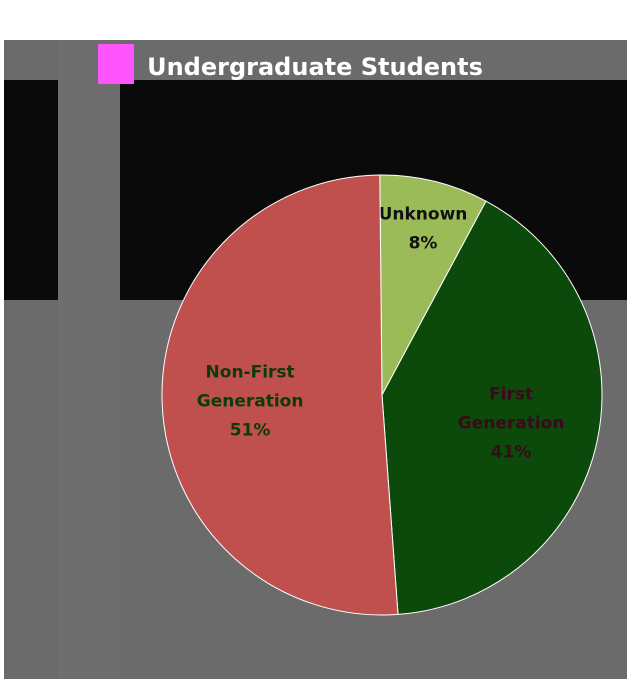  What do you see at coordinates (89, 359) in the screenshot?
I see `glitch-strip` at bounding box center [89, 359].